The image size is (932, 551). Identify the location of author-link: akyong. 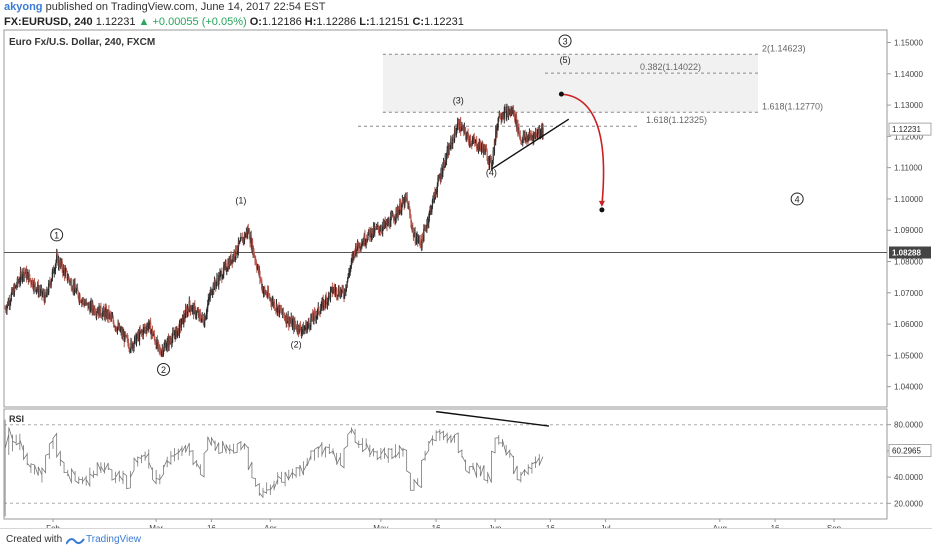
(23, 7).